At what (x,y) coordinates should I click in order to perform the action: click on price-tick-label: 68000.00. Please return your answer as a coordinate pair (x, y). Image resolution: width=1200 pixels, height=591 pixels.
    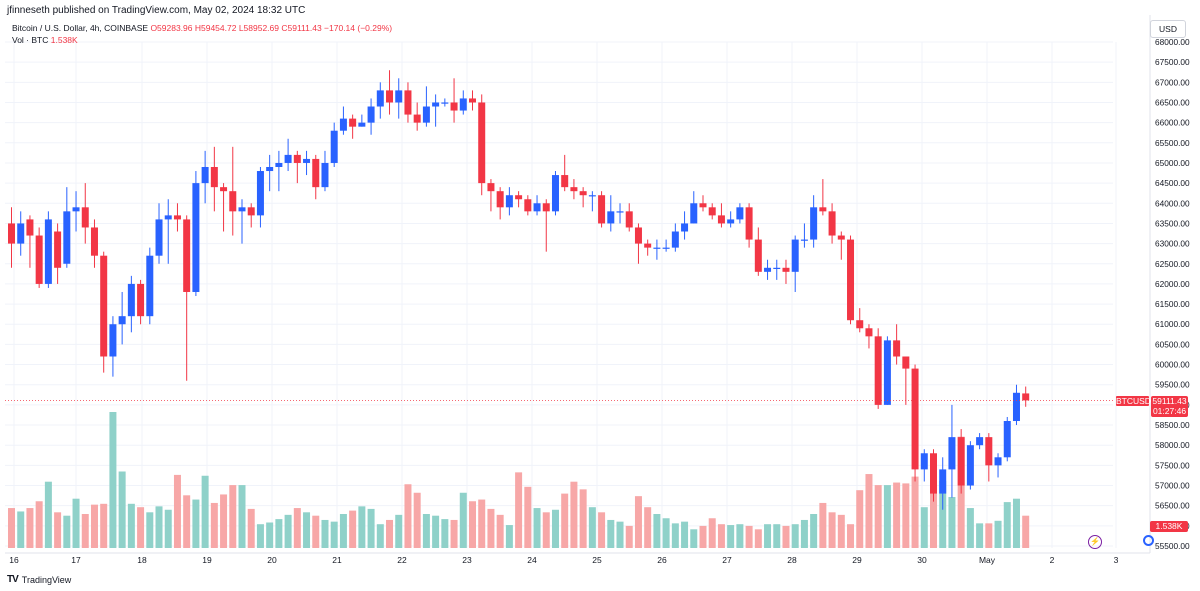
    Looking at the image, I should click on (1172, 42).